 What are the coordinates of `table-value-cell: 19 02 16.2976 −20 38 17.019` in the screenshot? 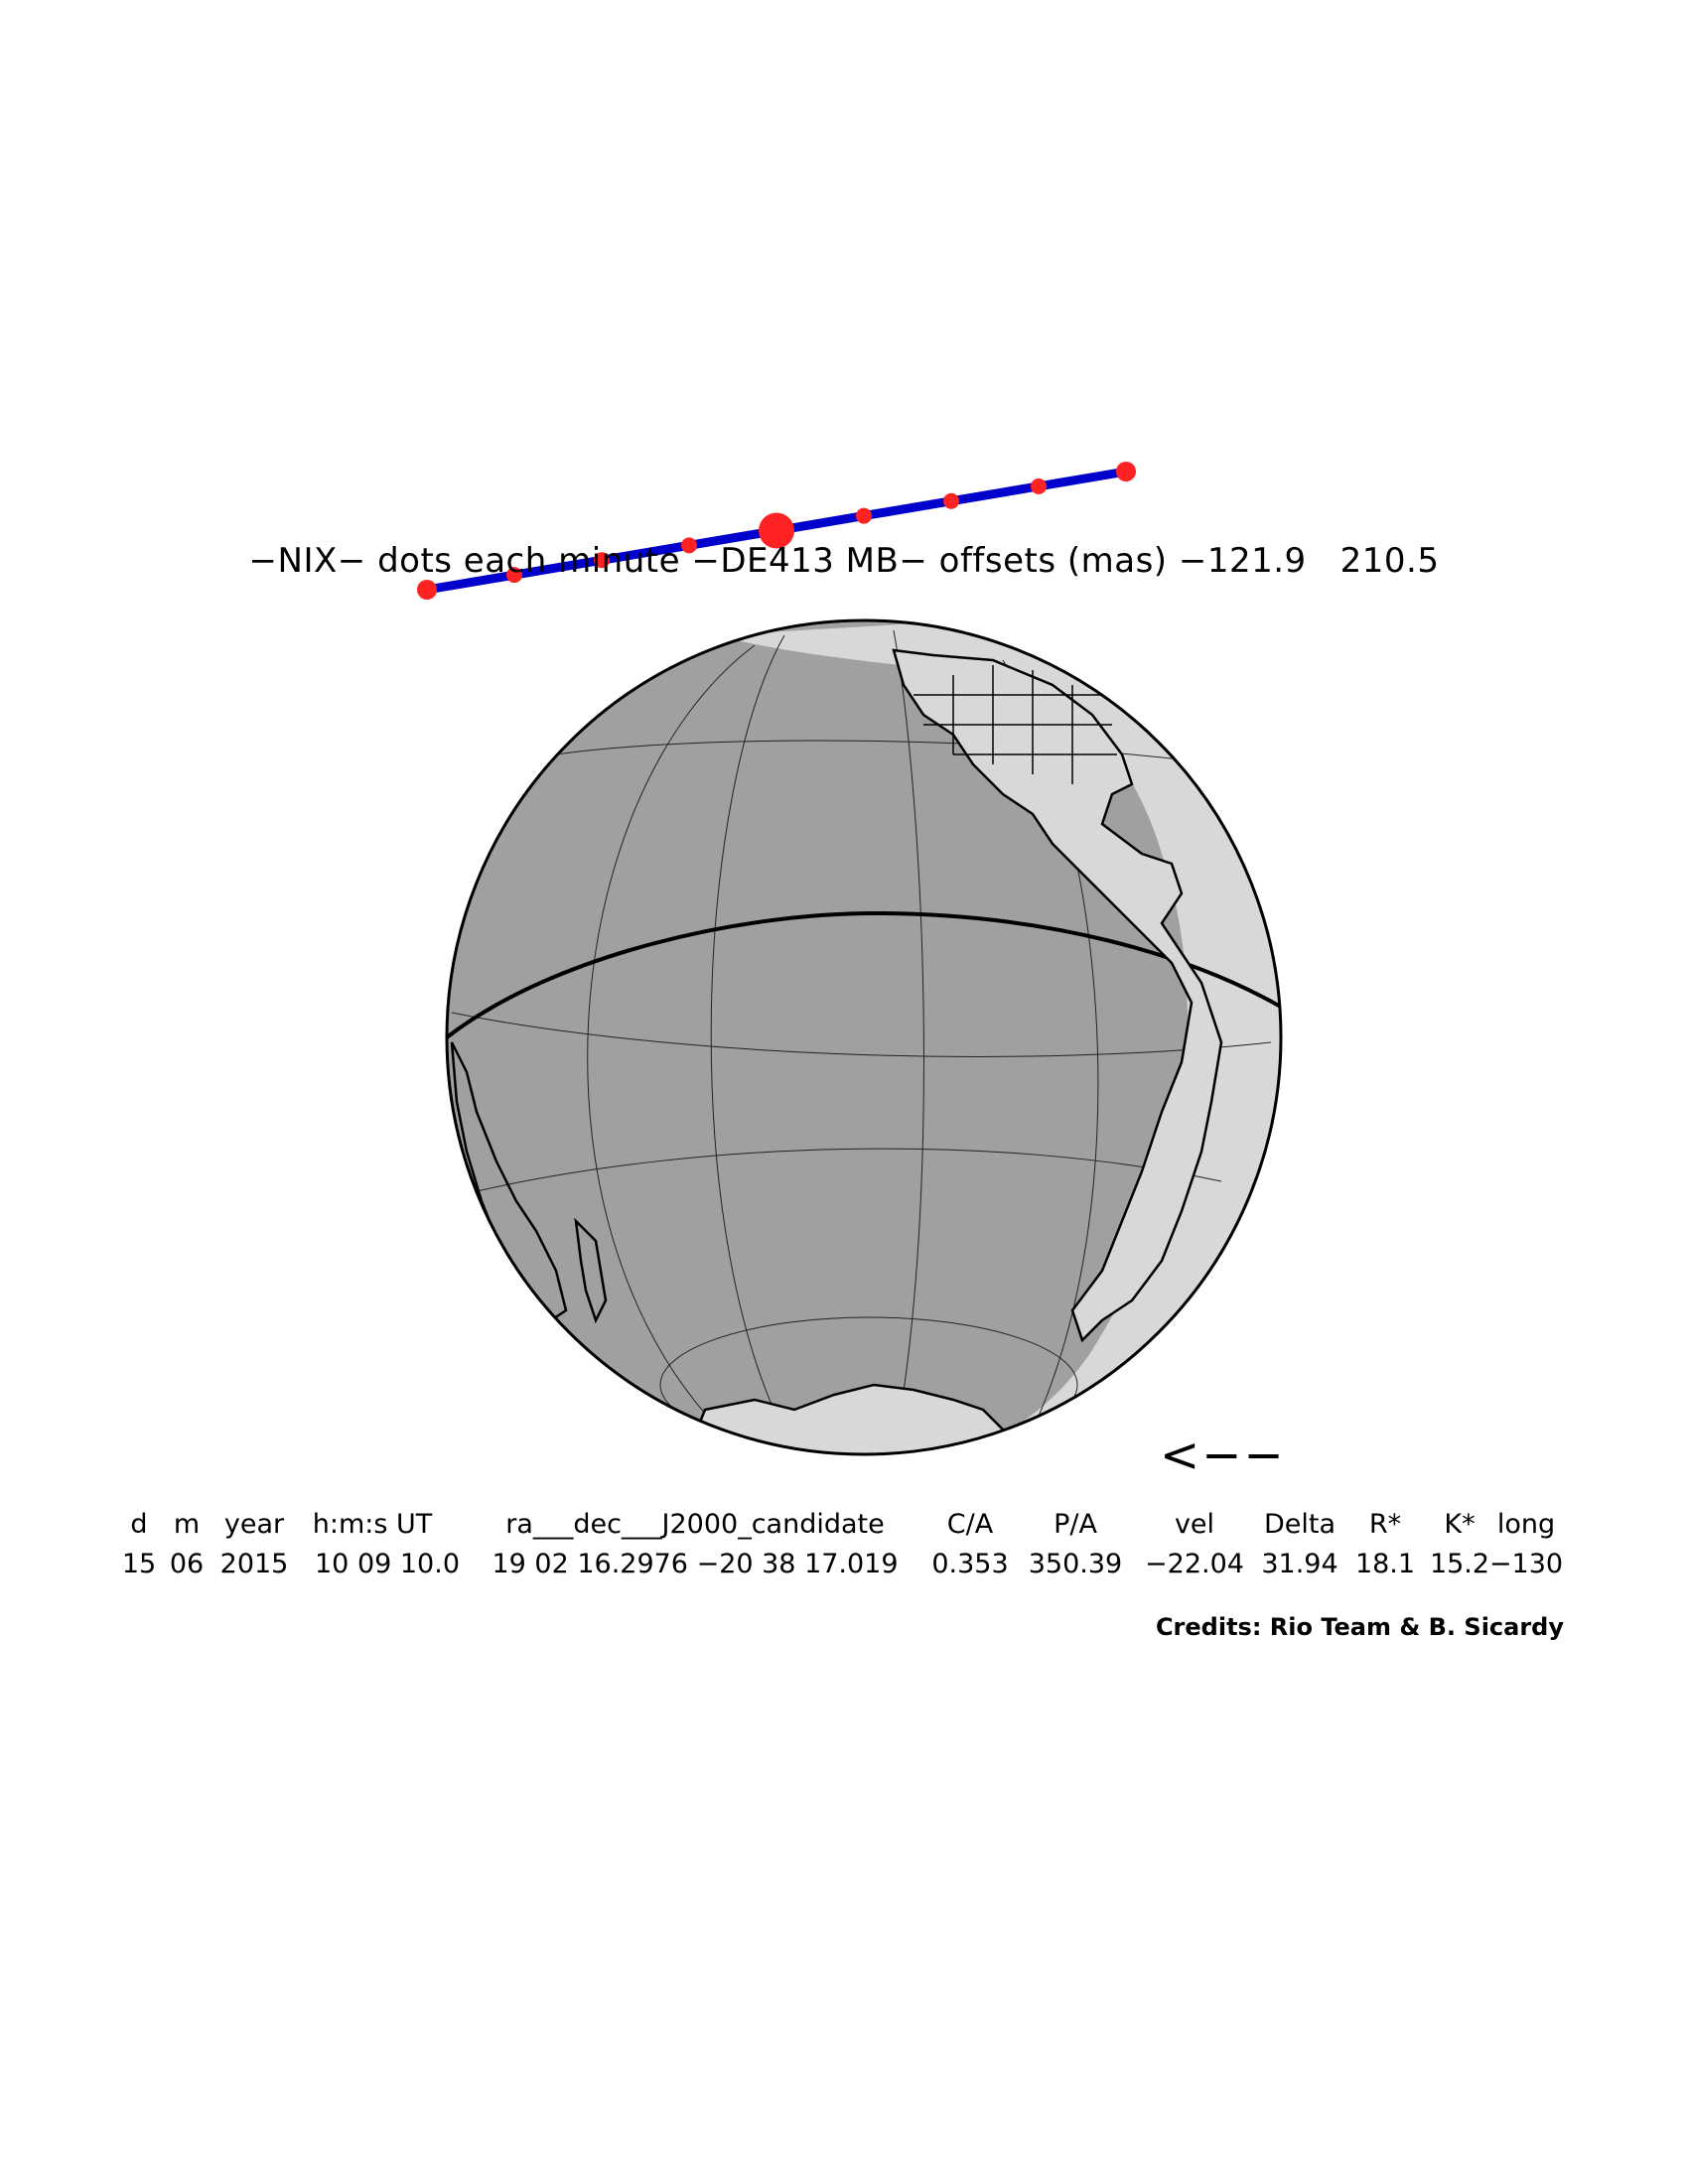 It's located at (695, 1564).